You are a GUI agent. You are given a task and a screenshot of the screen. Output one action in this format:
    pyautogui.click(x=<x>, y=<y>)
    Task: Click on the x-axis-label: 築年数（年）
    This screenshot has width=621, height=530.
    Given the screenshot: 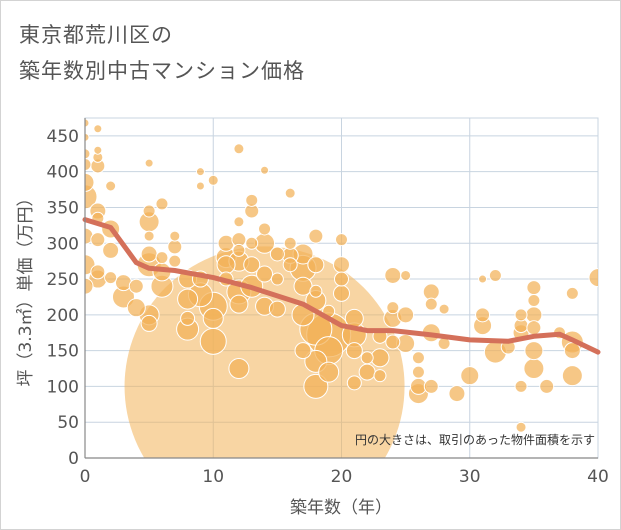 What is the action you would take?
    pyautogui.click(x=341, y=508)
    